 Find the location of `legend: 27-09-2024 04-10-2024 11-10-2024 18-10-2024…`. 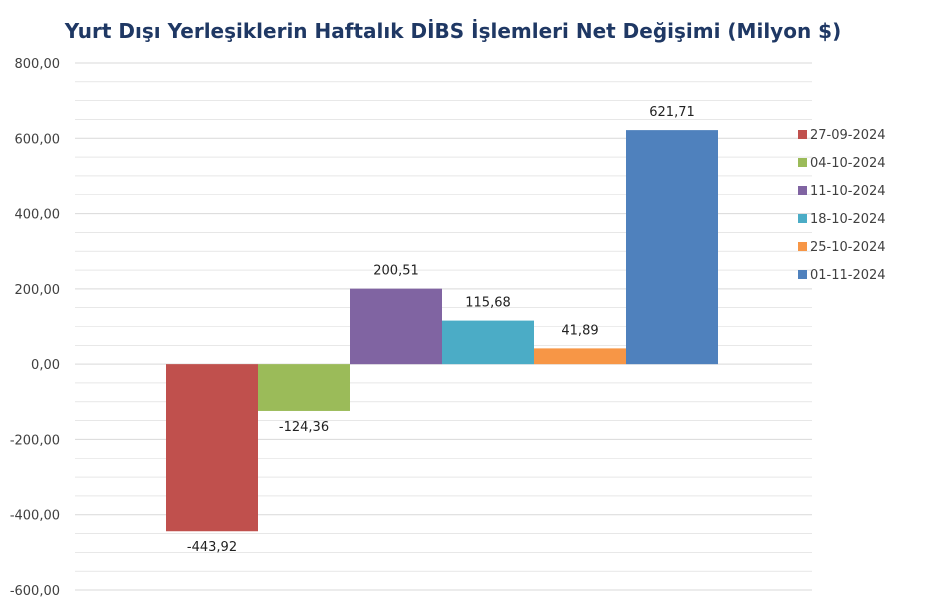

legend: 27-09-2024 04-10-2024 11-10-2024 18-10-2024… is located at coordinates (842, 205).